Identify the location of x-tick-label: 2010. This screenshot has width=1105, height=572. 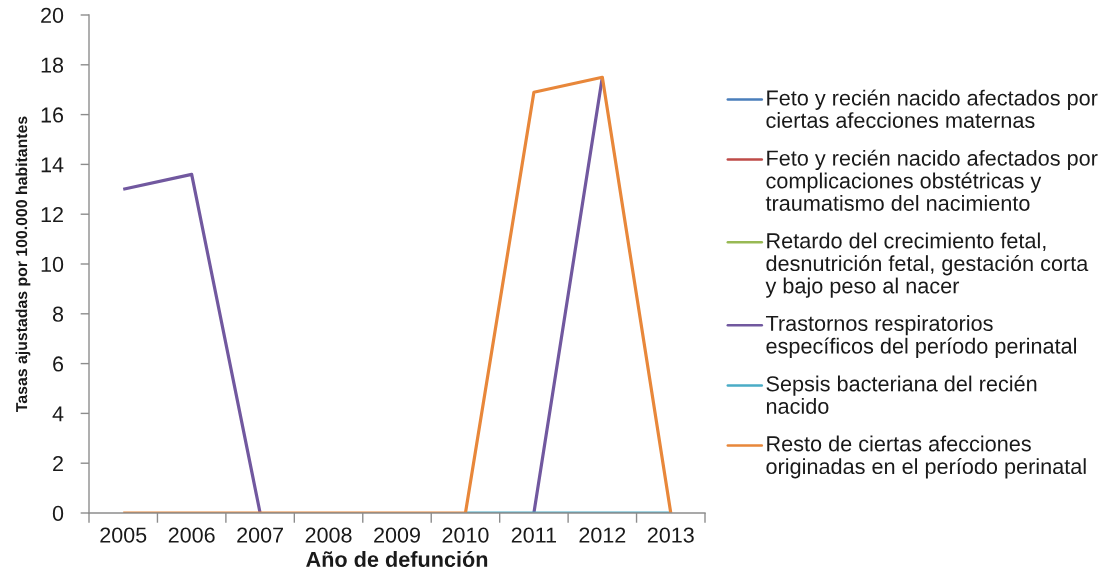
(465, 535).